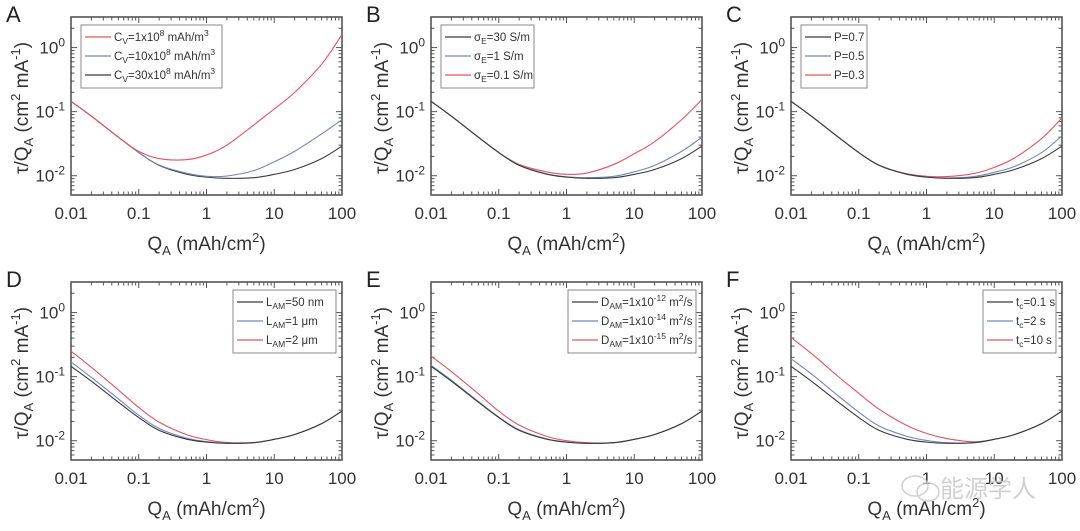 This screenshot has height=531, width=1080. I want to click on legend-label: P=0.7, so click(849, 38).